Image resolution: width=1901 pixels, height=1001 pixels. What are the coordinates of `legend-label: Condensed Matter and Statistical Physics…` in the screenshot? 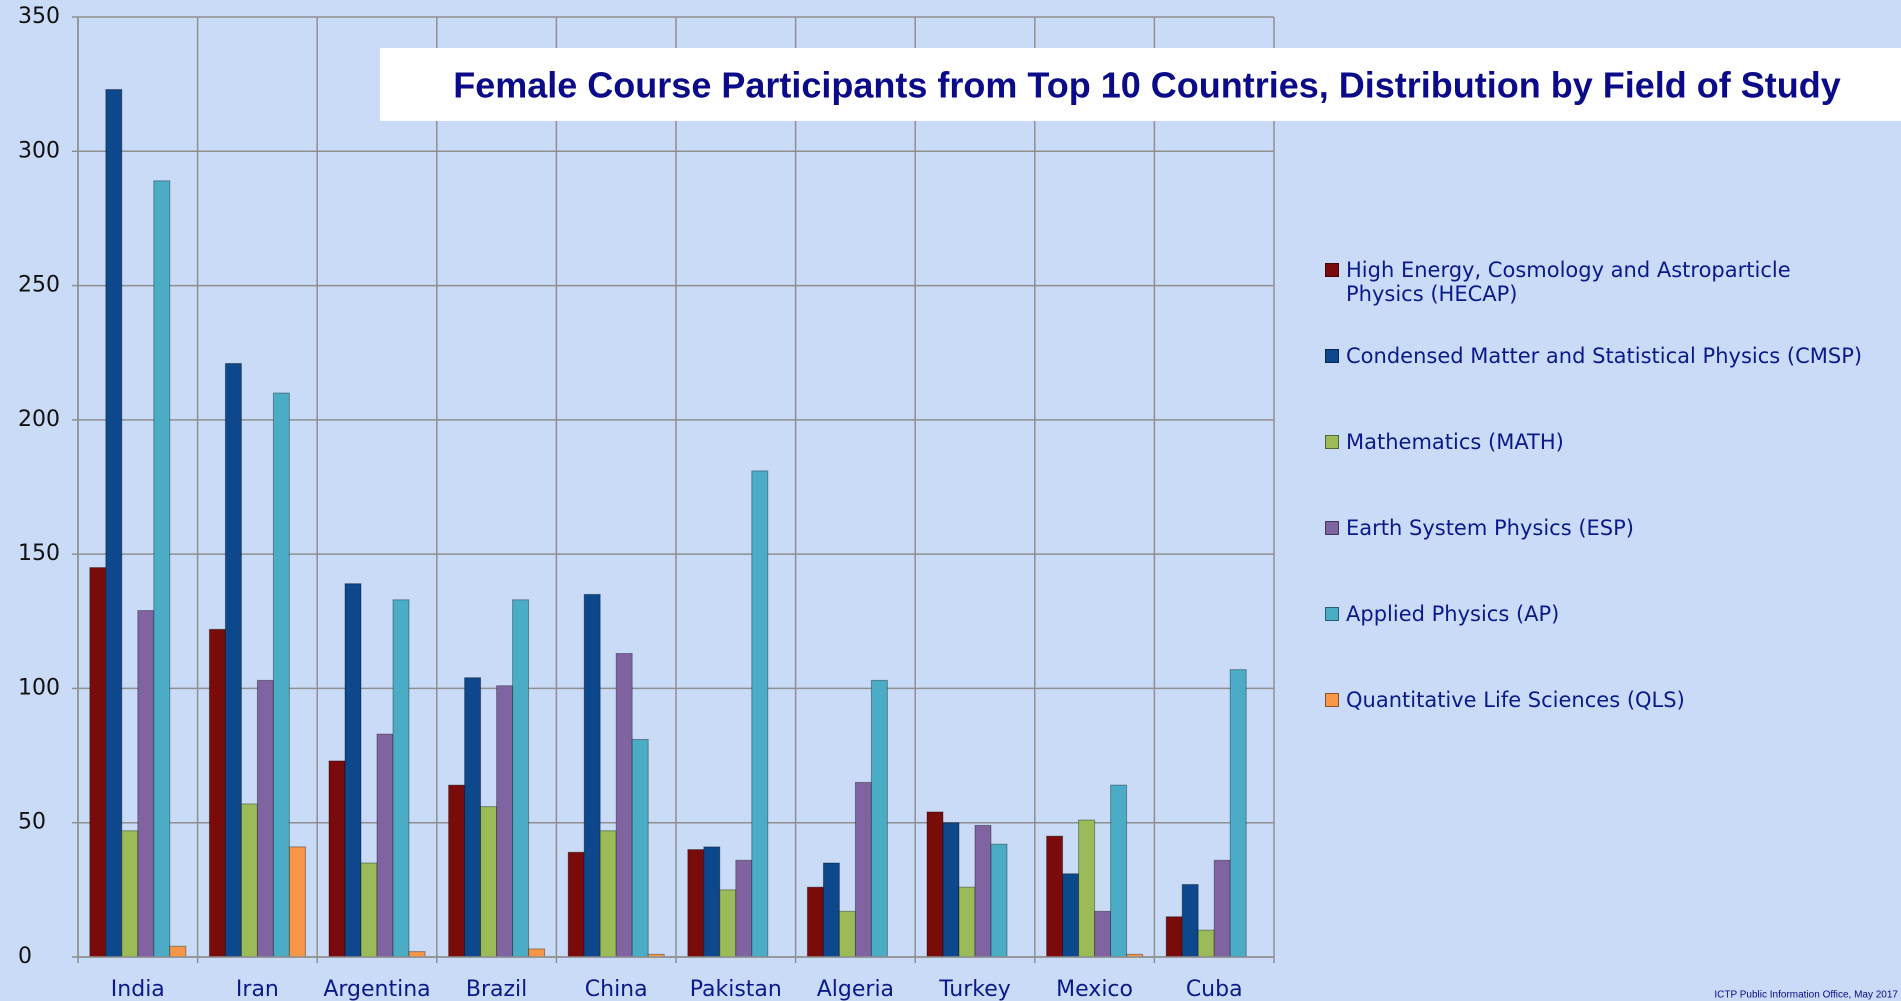 It's located at (1604, 356).